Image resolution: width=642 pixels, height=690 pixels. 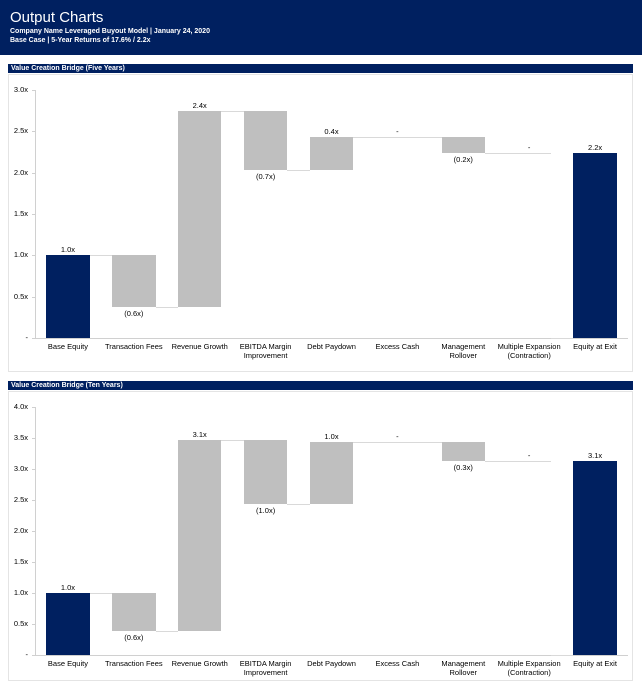 I want to click on data-label: 0.4x, so click(x=331, y=132).